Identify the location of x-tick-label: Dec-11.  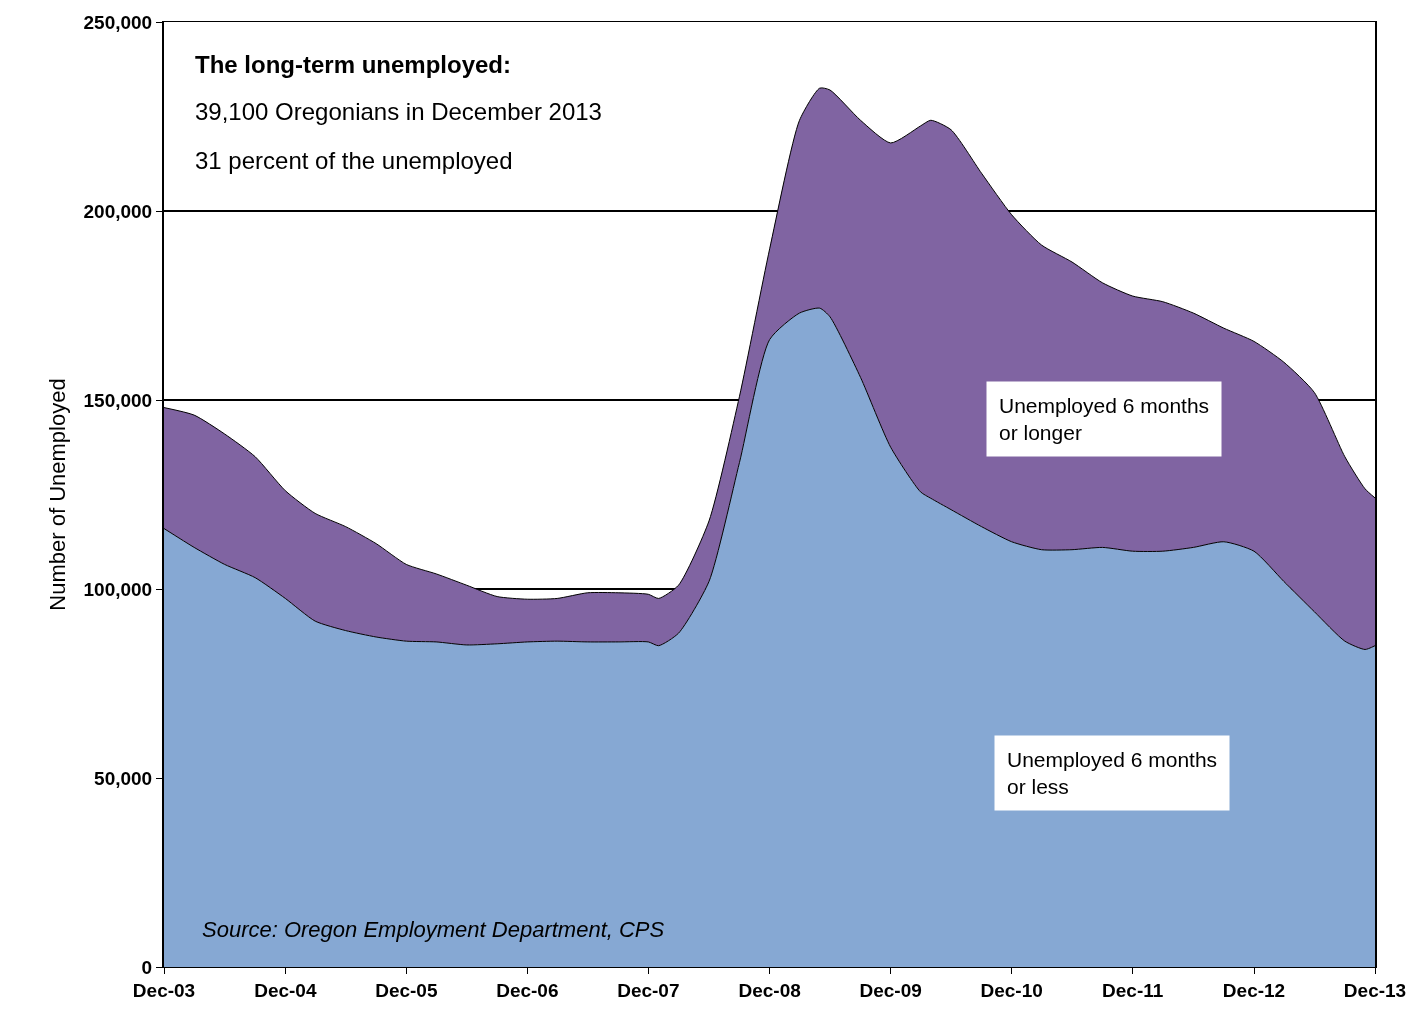
(1133, 990).